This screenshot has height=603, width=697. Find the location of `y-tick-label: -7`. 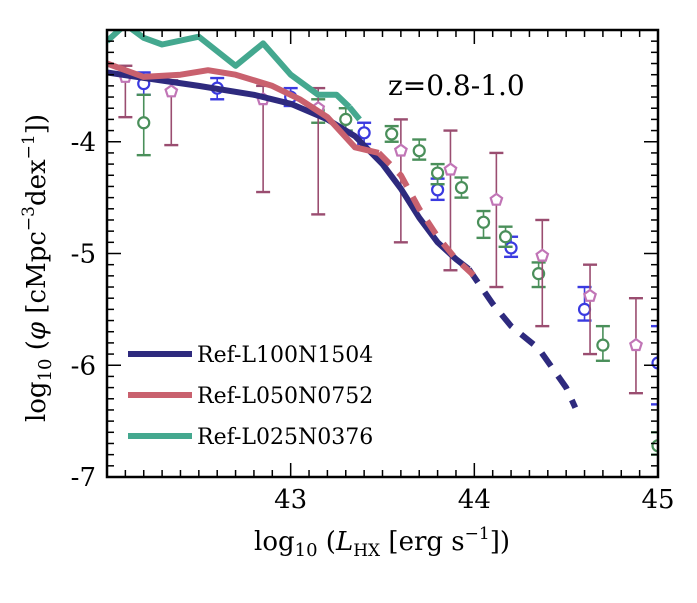

y-tick-label: -7 is located at coordinates (83, 478).